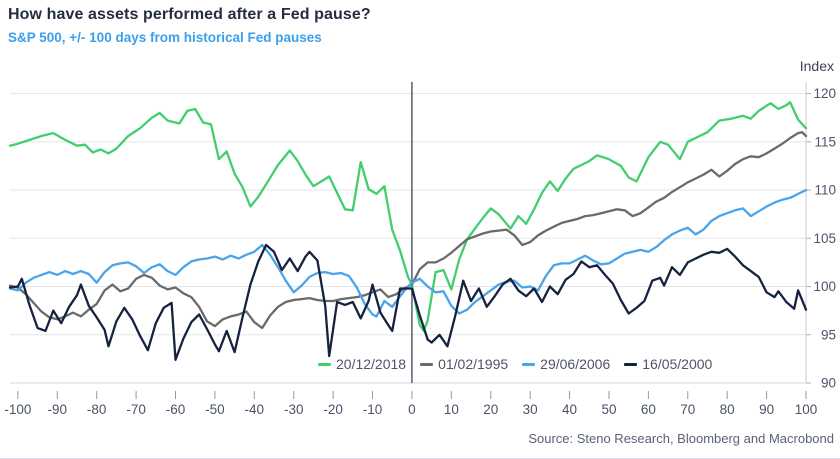 The image size is (840, 459). What do you see at coordinates (58, 409) in the screenshot?
I see `x-tick-label: -90` at bounding box center [58, 409].